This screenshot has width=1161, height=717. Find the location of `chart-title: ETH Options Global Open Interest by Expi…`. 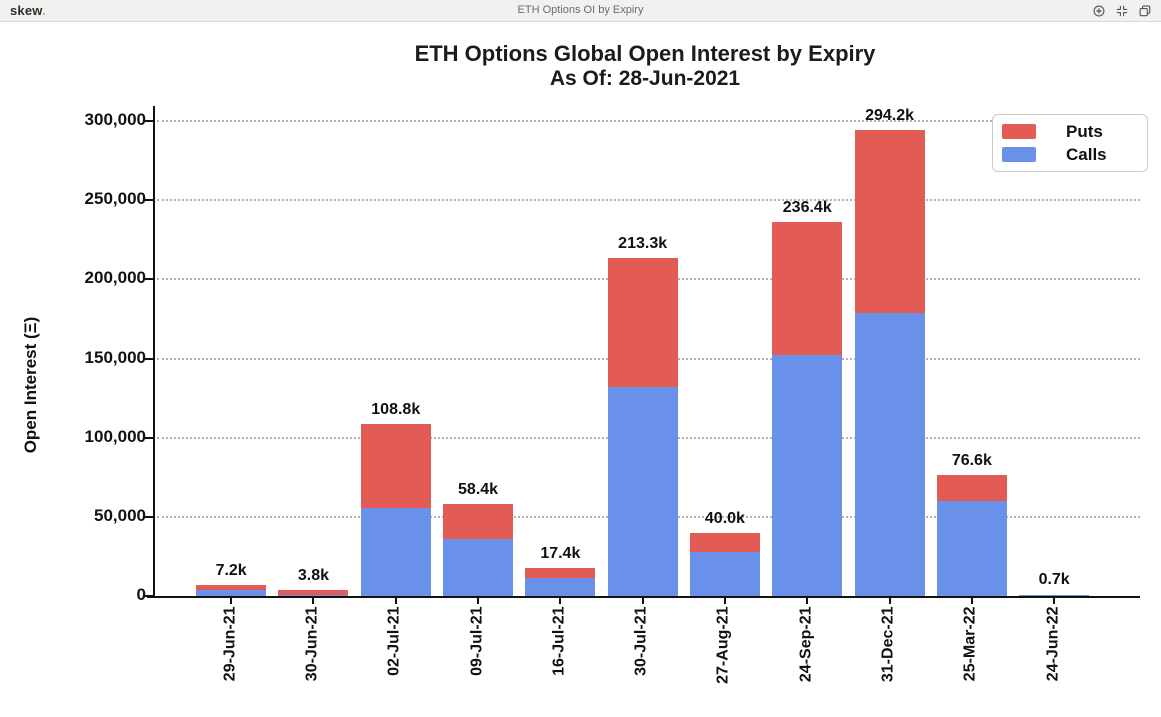

chart-title: ETH Options Global Open Interest by Expi… is located at coordinates (645, 53).